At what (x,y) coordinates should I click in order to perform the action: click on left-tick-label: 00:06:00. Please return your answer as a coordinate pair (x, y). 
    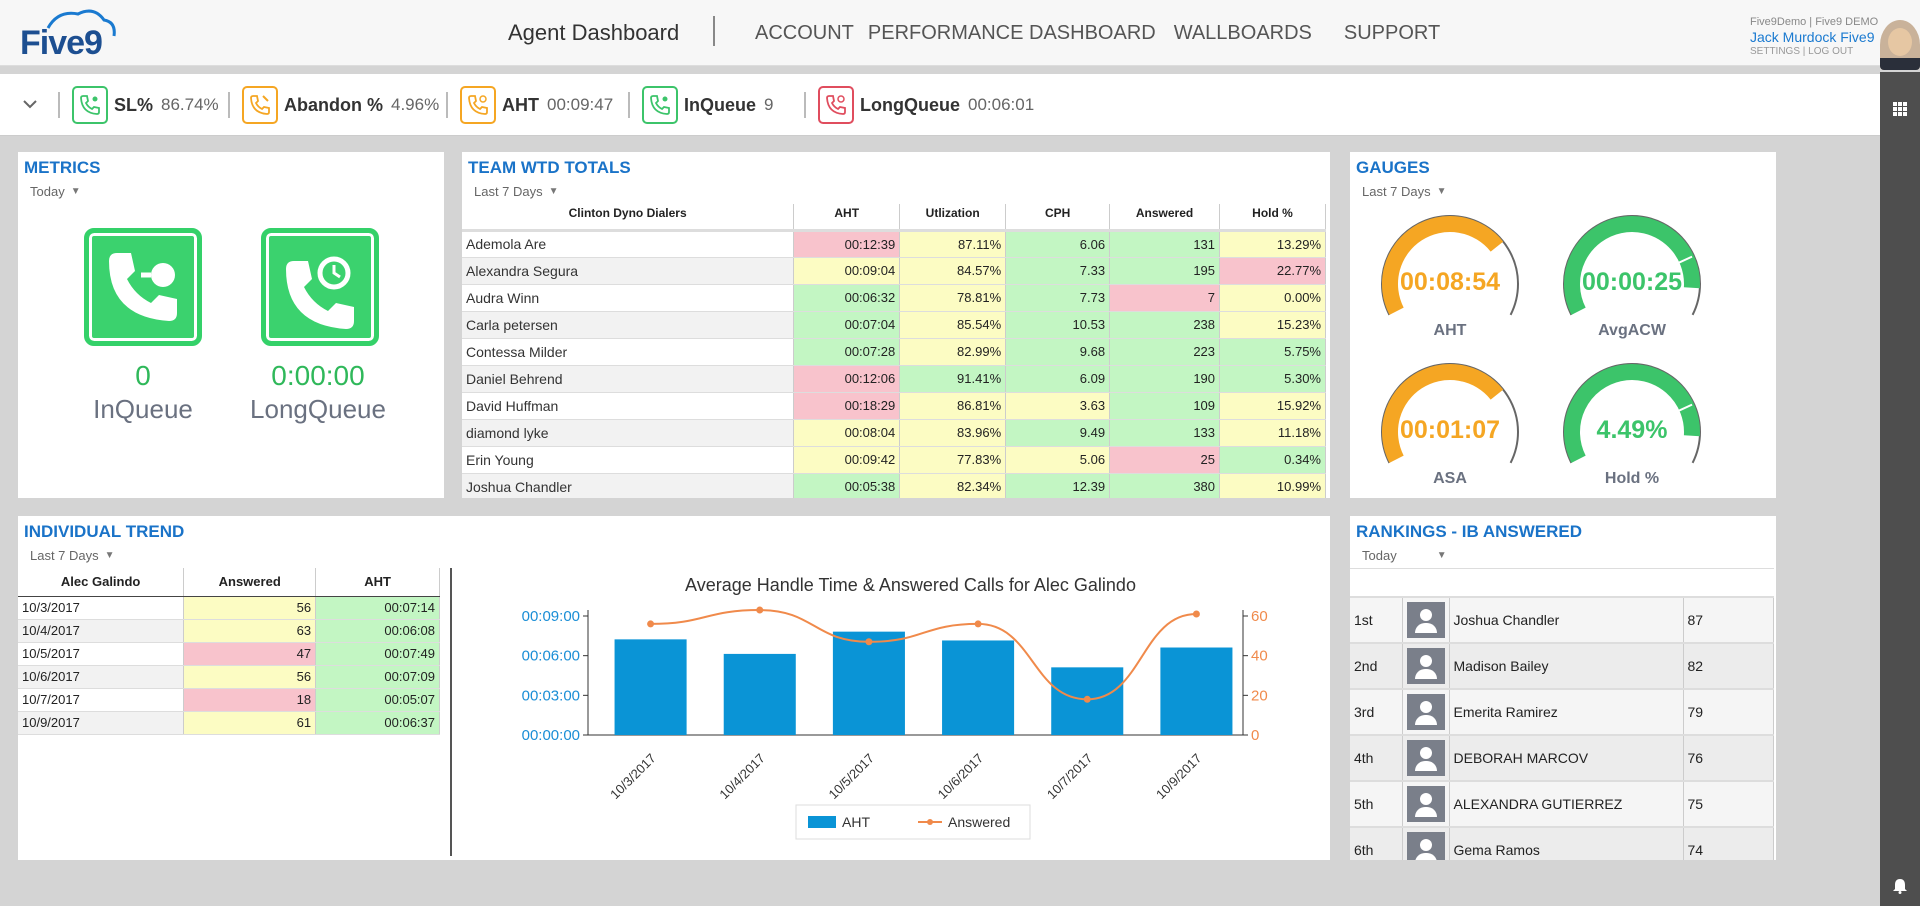
    Looking at the image, I should click on (551, 656).